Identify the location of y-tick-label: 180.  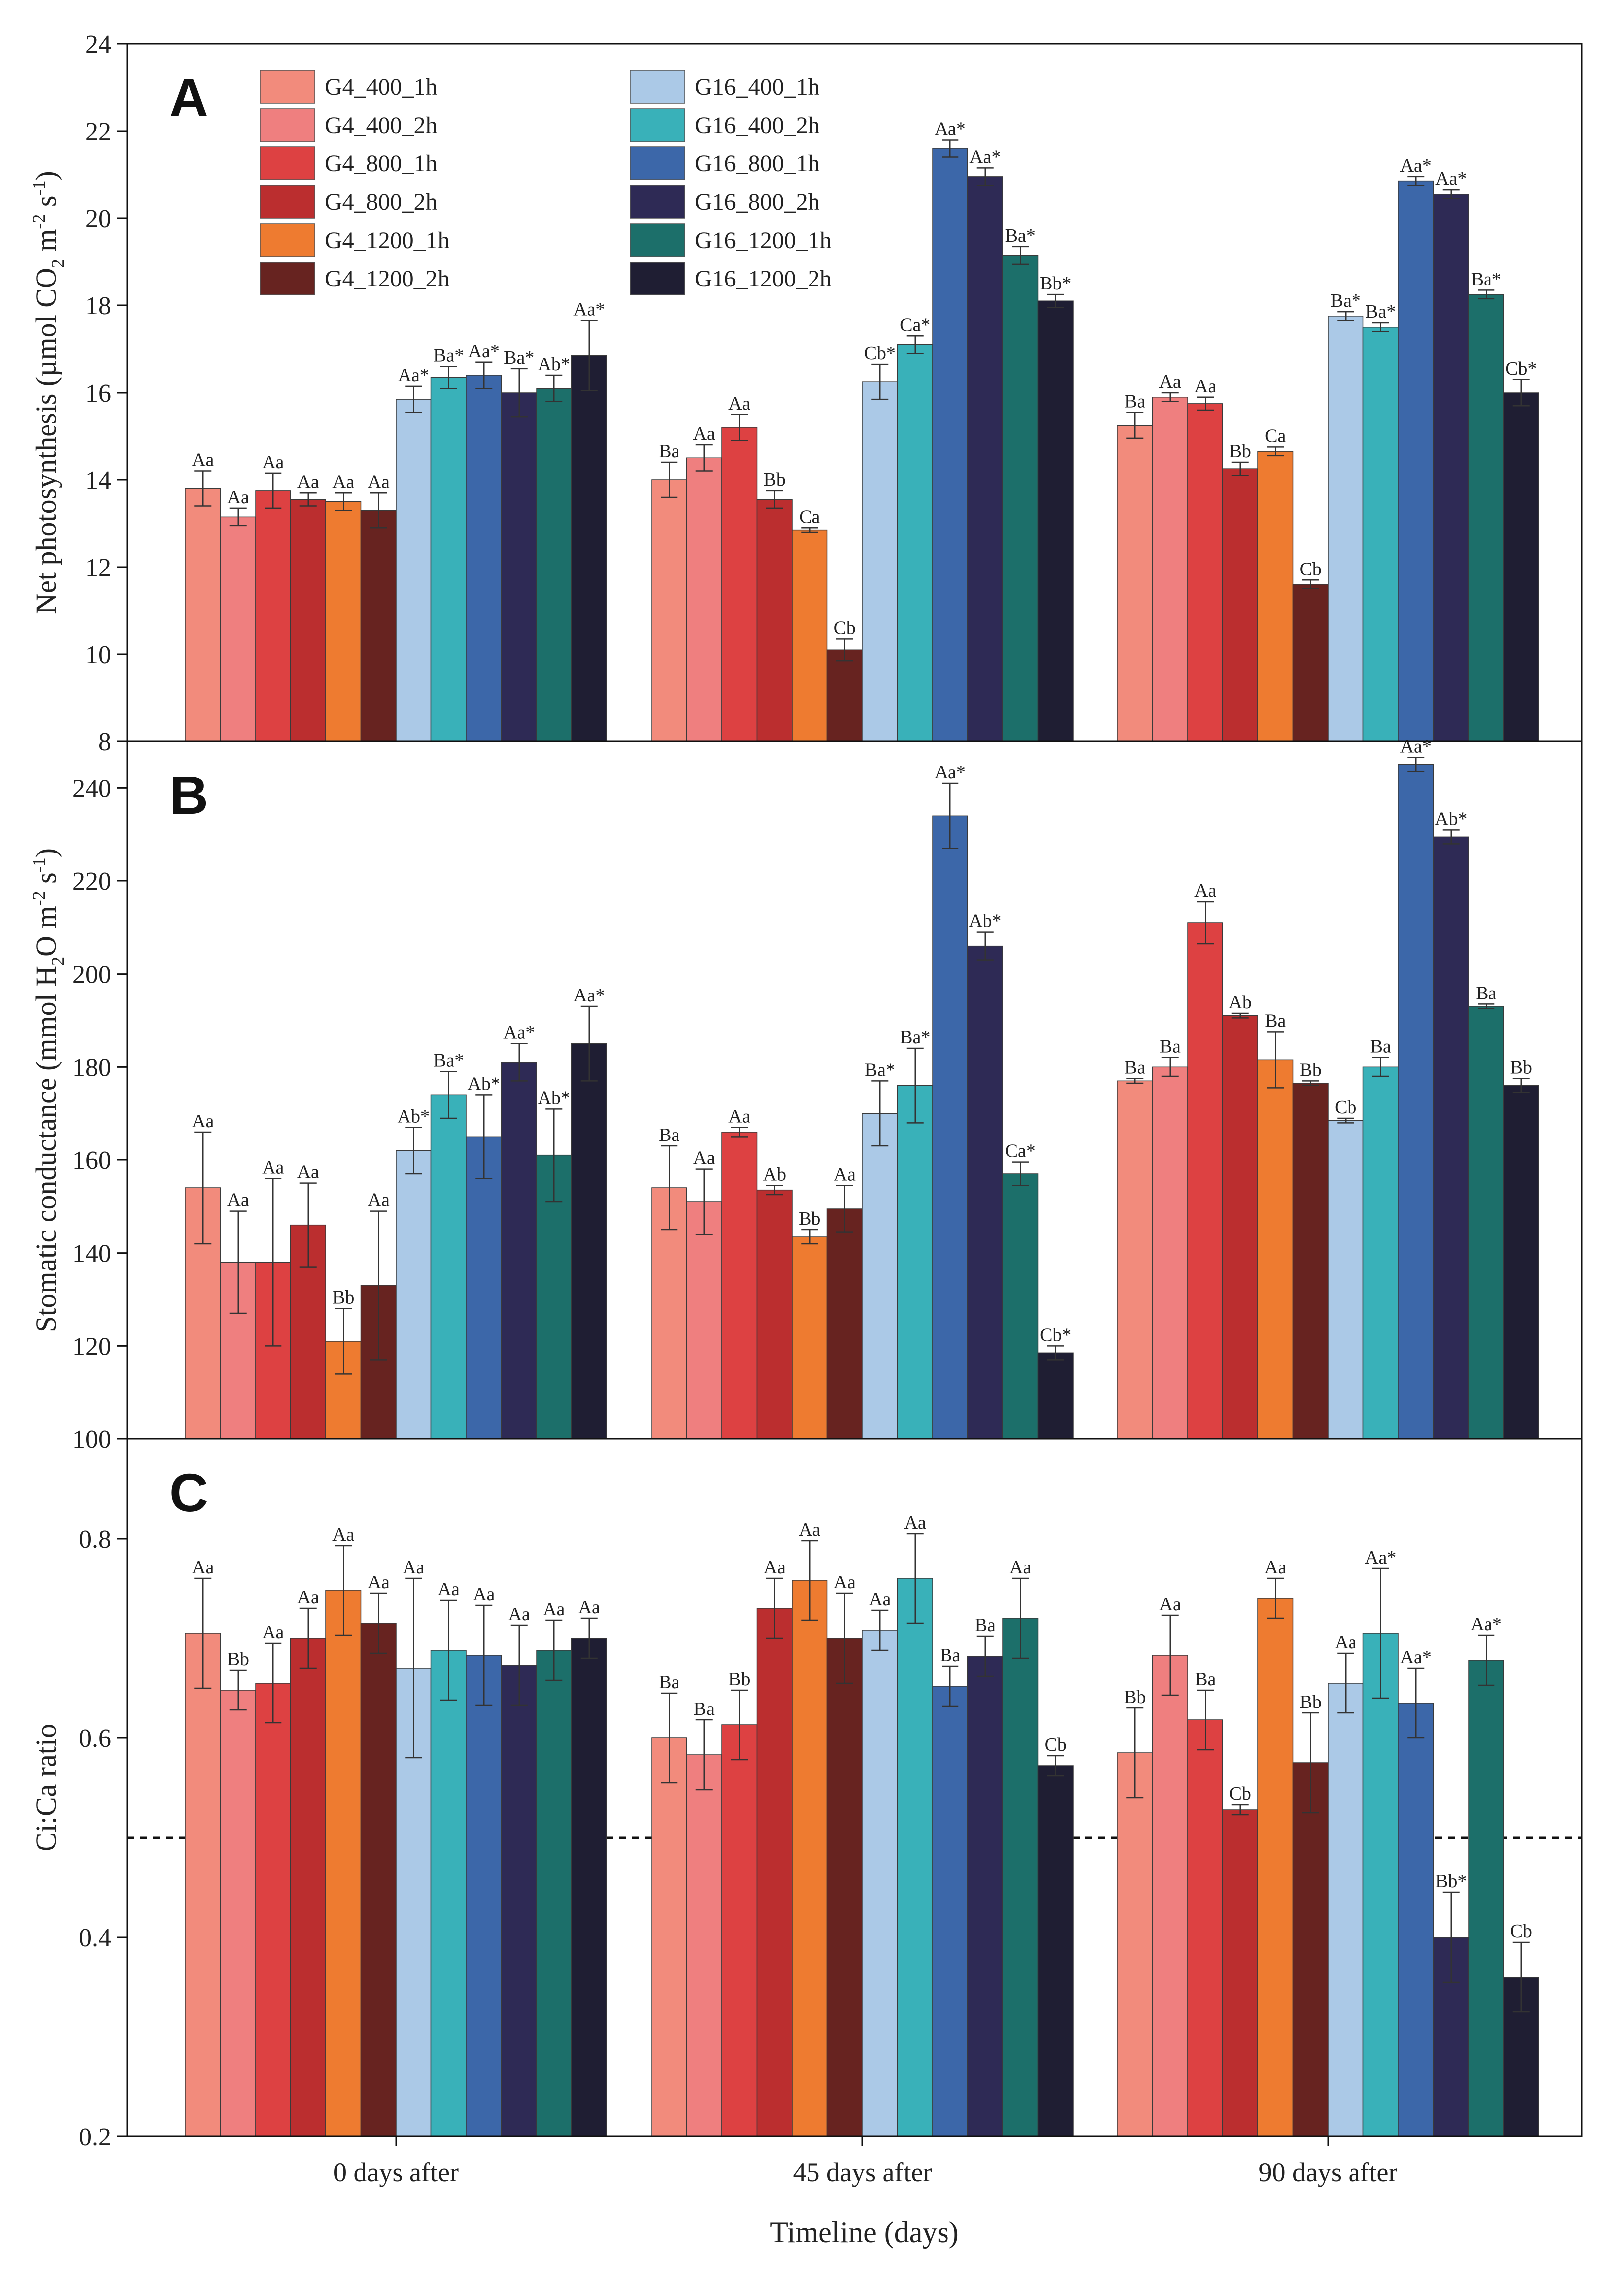
(92, 1067).